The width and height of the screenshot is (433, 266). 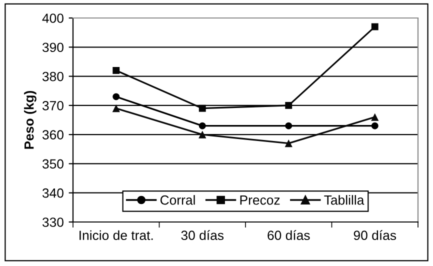 What do you see at coordinates (53, 164) in the screenshot?
I see `y-tick-label: 350` at bounding box center [53, 164].